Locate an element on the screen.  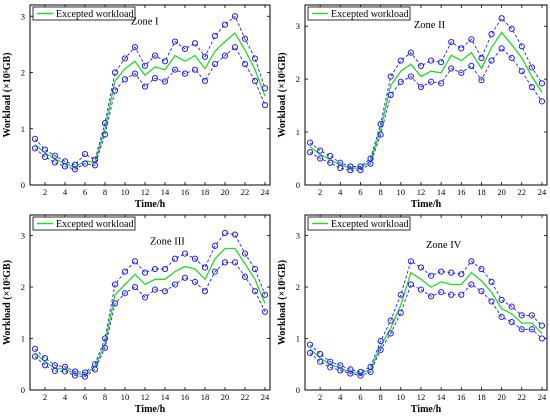
series-line-upper is located at coordinates (150, 302).